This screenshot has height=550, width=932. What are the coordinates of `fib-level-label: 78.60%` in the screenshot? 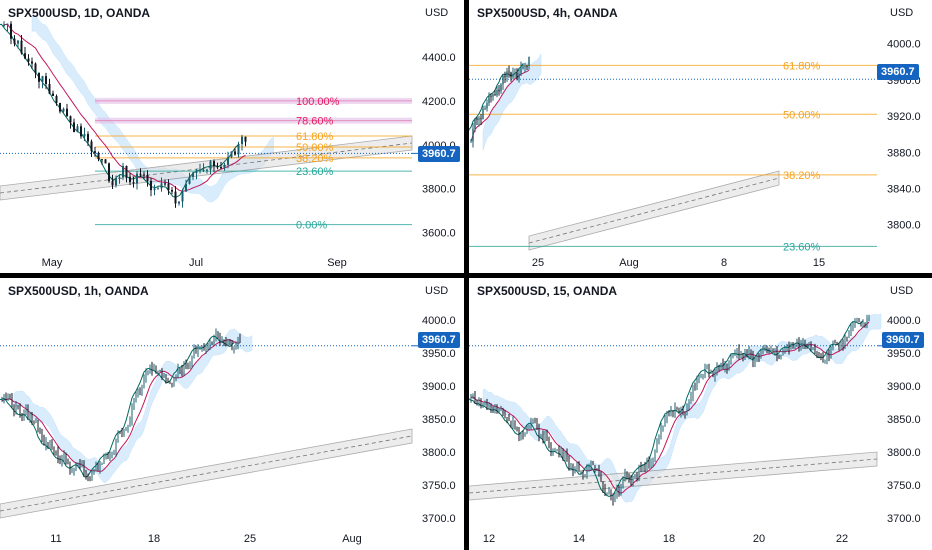 It's located at (315, 122).